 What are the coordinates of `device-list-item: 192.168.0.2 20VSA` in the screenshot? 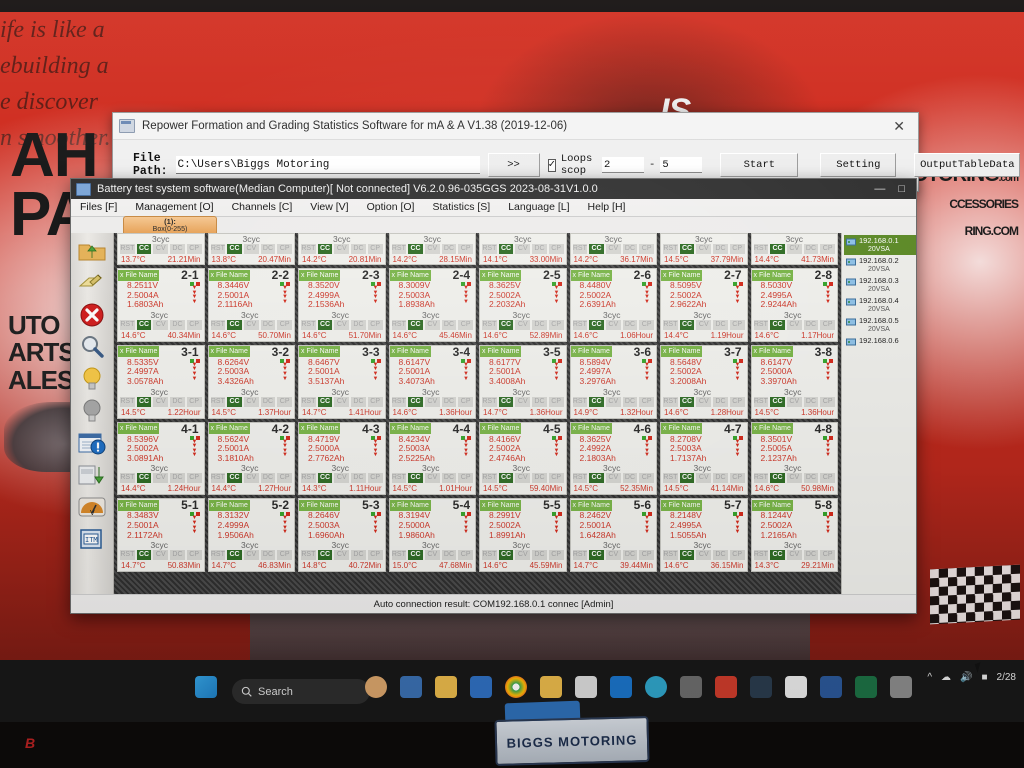 It's located at (880, 265).